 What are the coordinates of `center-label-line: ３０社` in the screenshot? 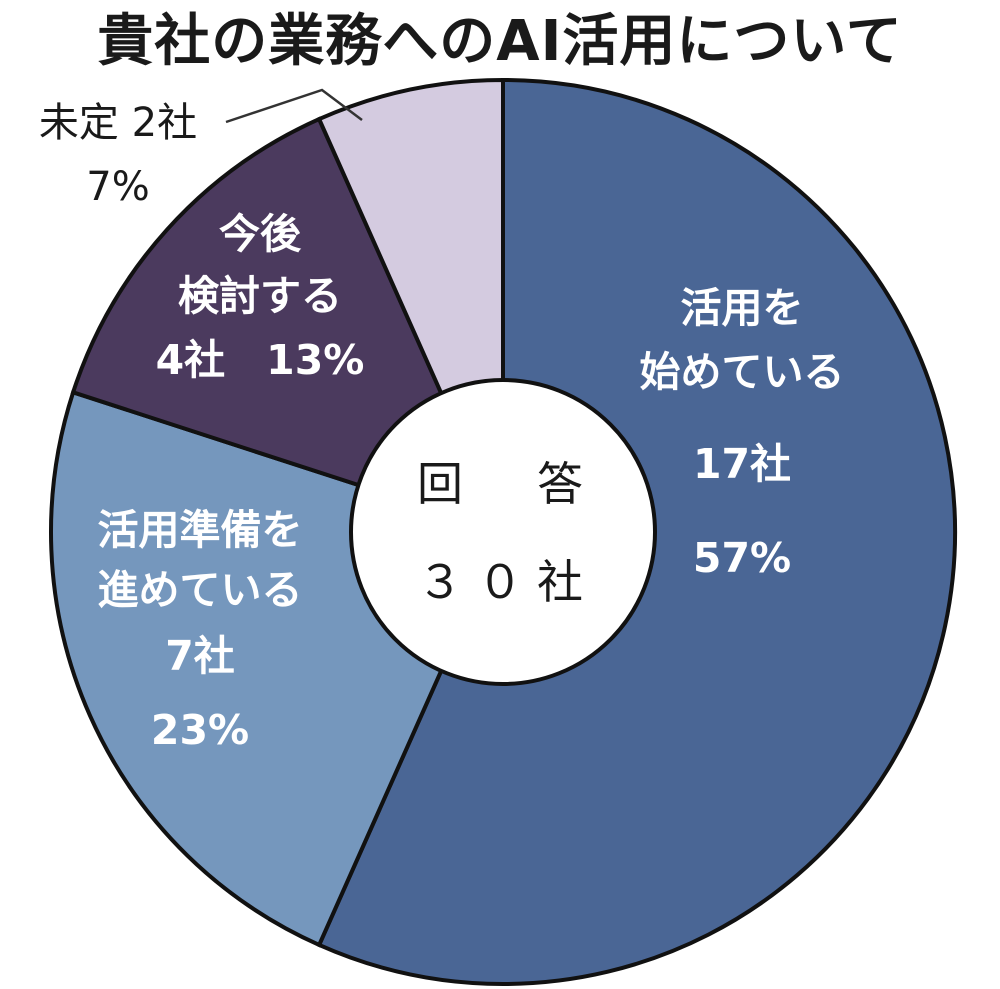 It's located at (507, 582).